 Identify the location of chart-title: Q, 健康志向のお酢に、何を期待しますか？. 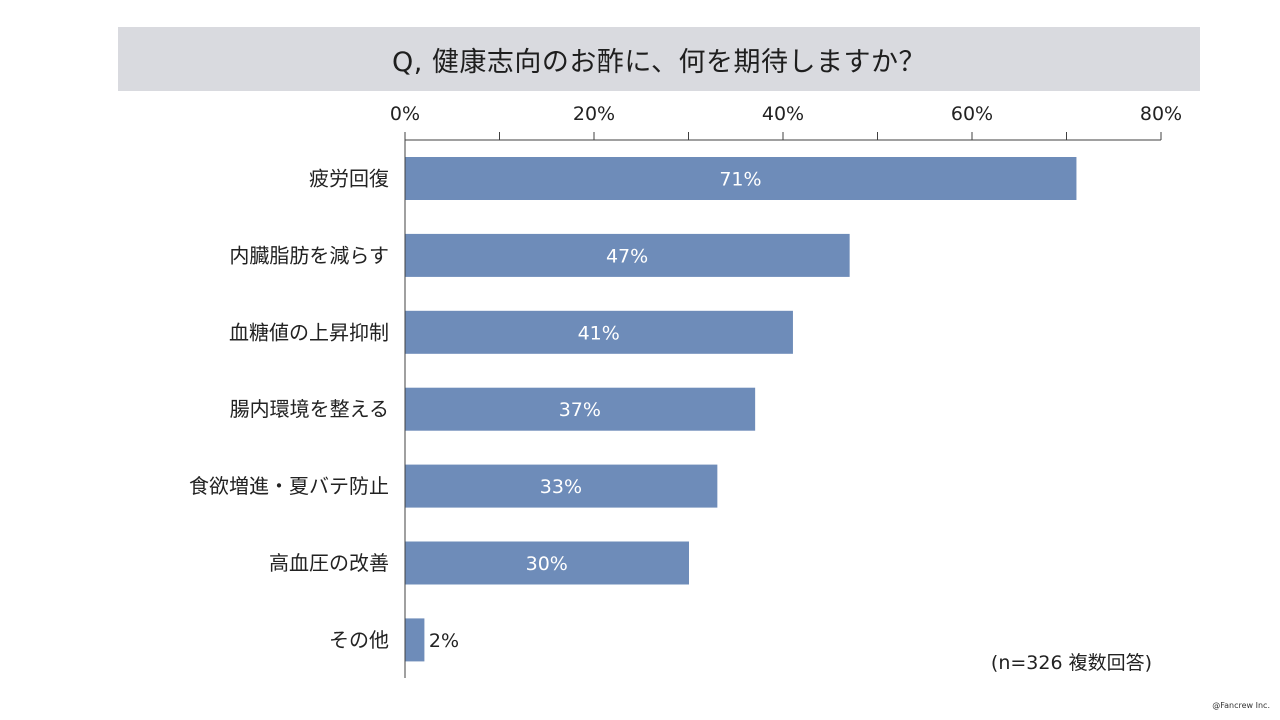
(659, 62).